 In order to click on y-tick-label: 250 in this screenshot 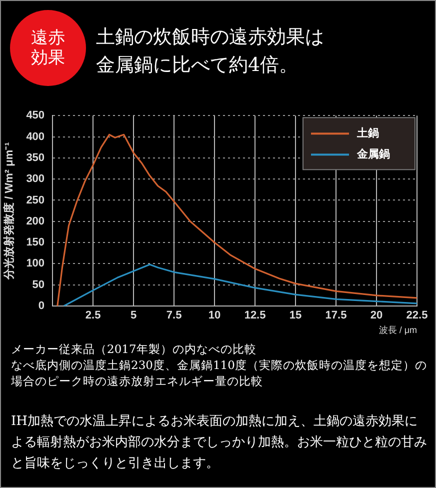, I will do `click(35, 200)`.